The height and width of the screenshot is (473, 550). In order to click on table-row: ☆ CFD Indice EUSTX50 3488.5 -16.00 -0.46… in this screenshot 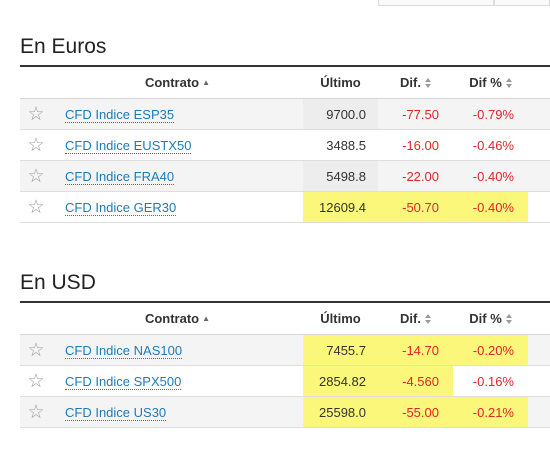, I will do `click(285, 145)`.